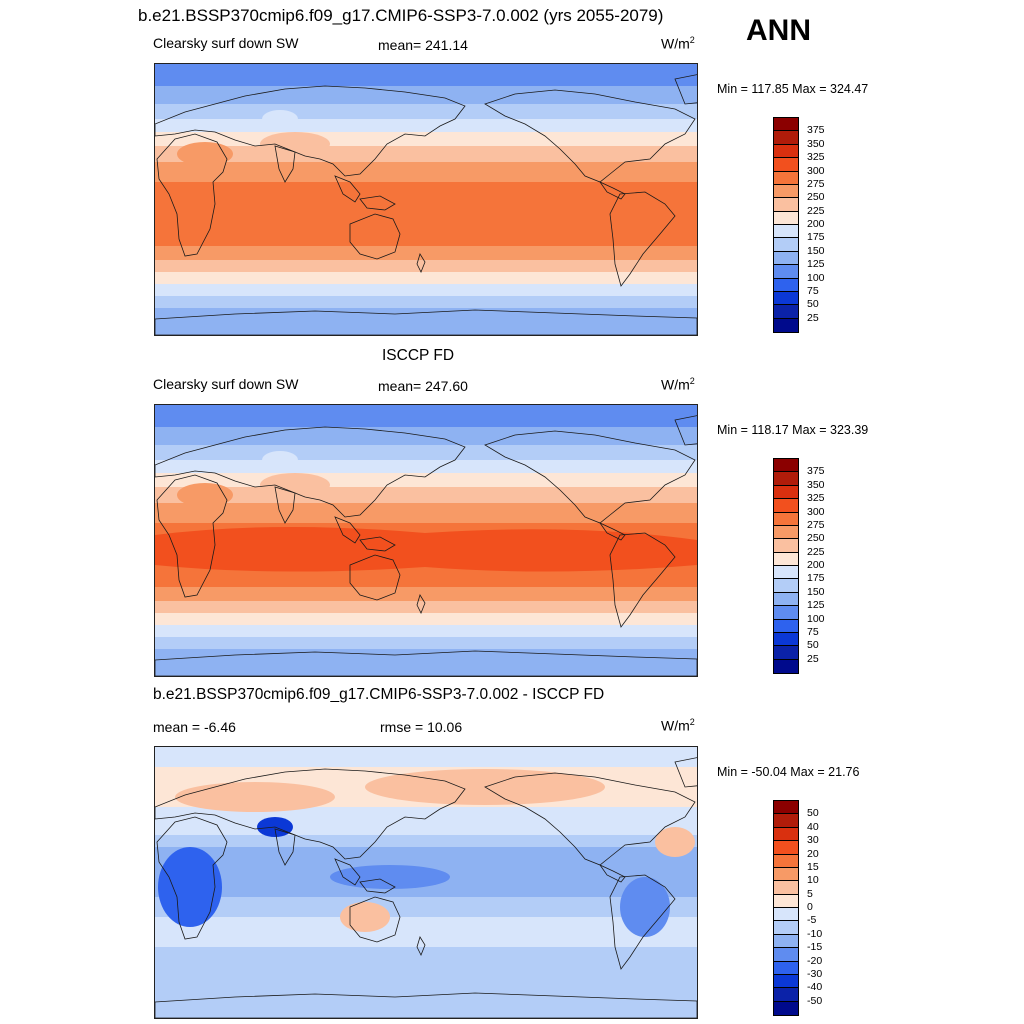  I want to click on panel1-variable-label: Clearsky surf down SW, so click(226, 43).